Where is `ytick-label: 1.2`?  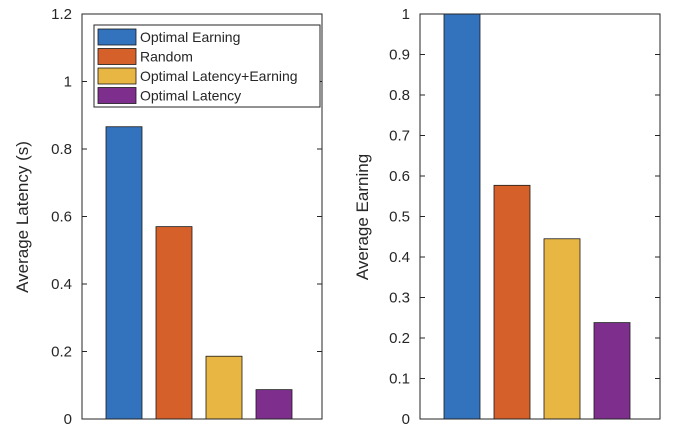
ytick-label: 1.2 is located at coordinates (61, 14).